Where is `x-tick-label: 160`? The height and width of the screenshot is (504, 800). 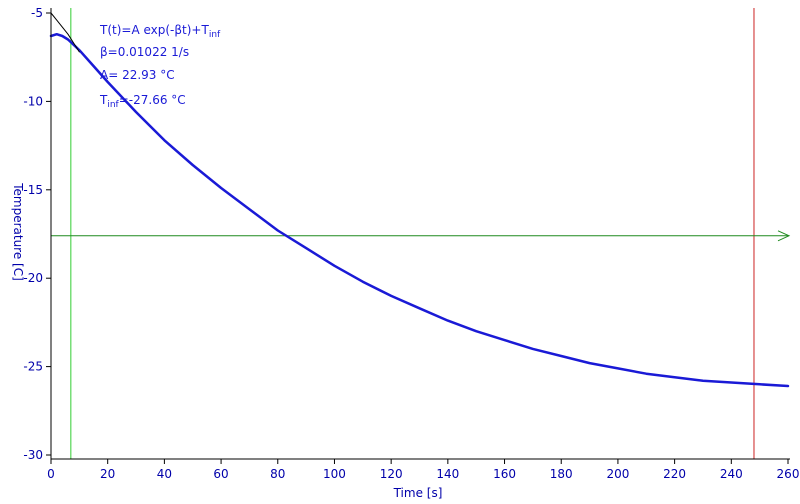
x-tick-label: 160 is located at coordinates (504, 474).